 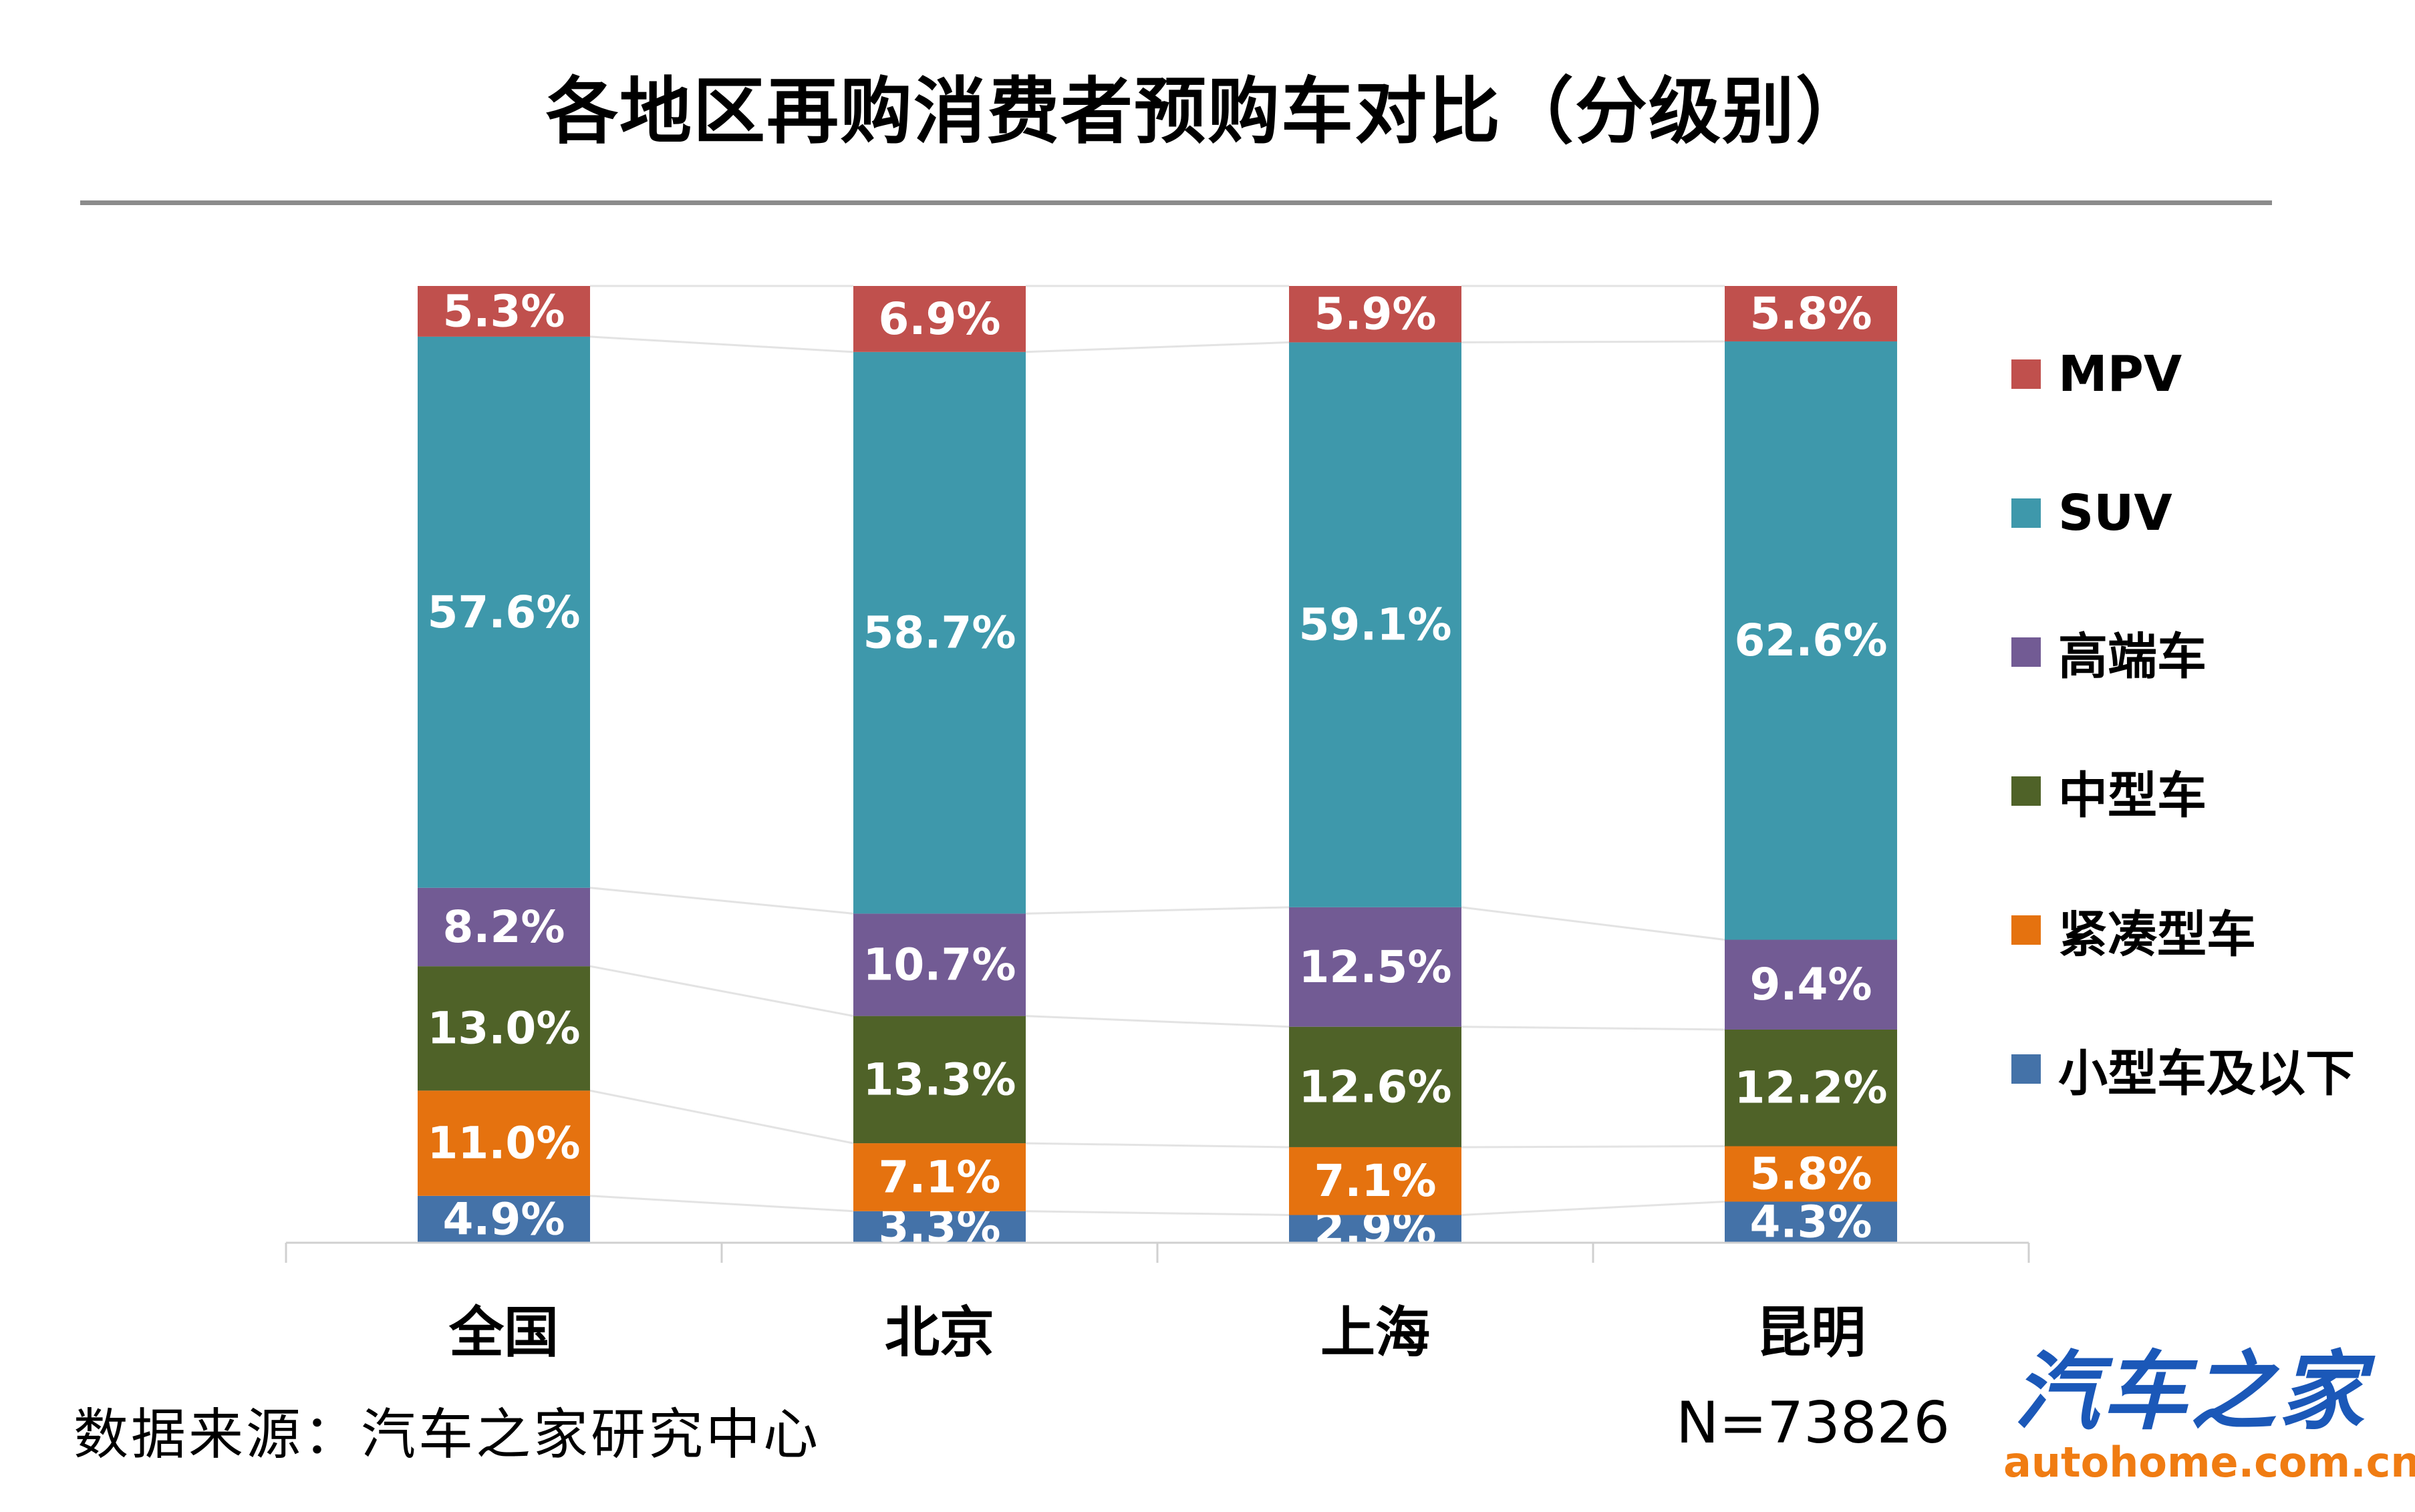 I want to click on legend-label: 紧凑型车, so click(x=2157, y=934).